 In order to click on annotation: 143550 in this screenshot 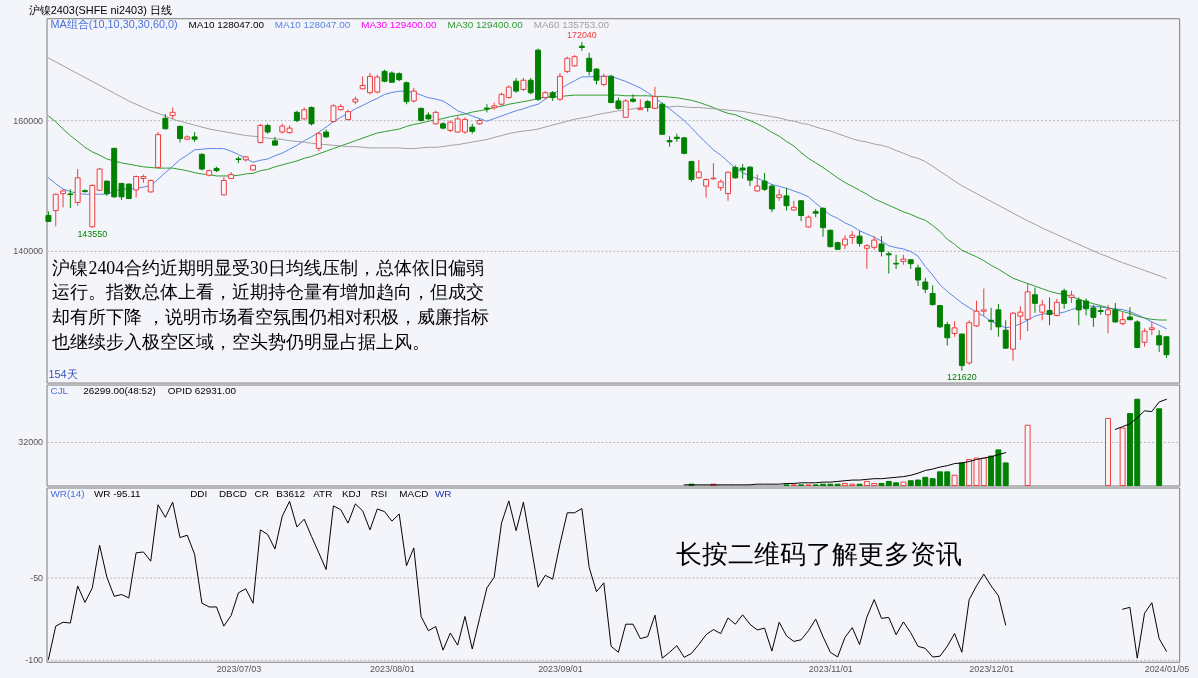, I will do `click(92, 233)`.